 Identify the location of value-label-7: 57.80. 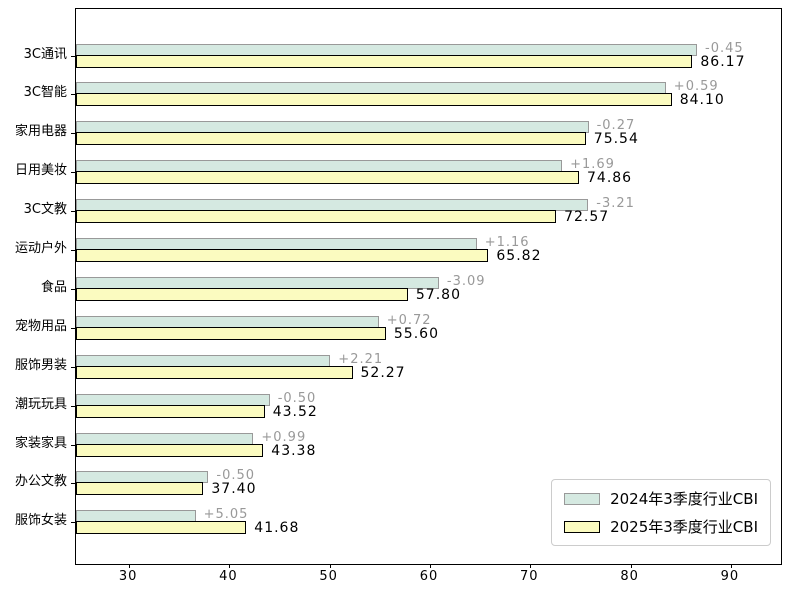
(438, 294).